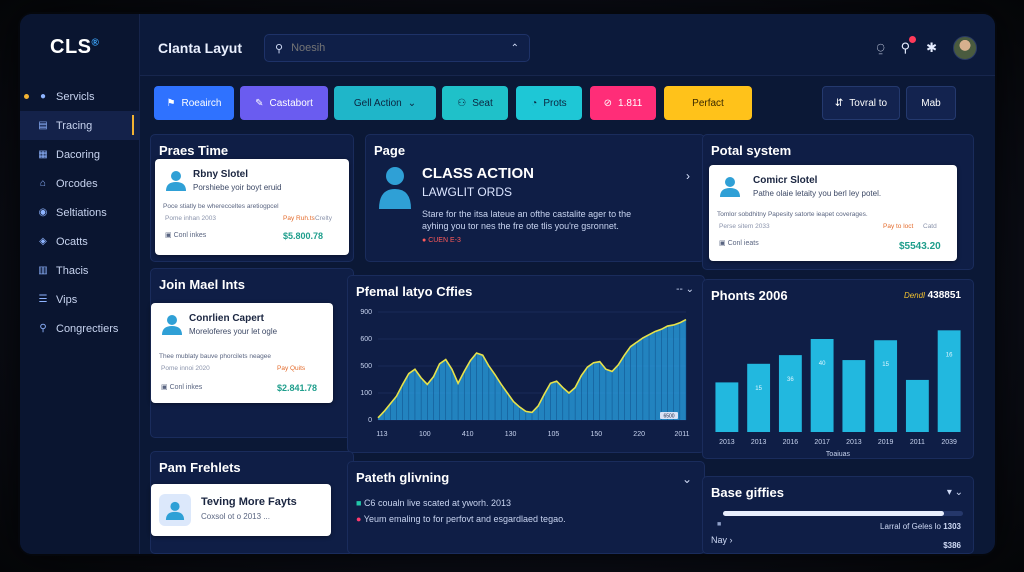 The height and width of the screenshot is (572, 1024). What do you see at coordinates (747, 492) in the screenshot?
I see `panel-title: Base giffies` at bounding box center [747, 492].